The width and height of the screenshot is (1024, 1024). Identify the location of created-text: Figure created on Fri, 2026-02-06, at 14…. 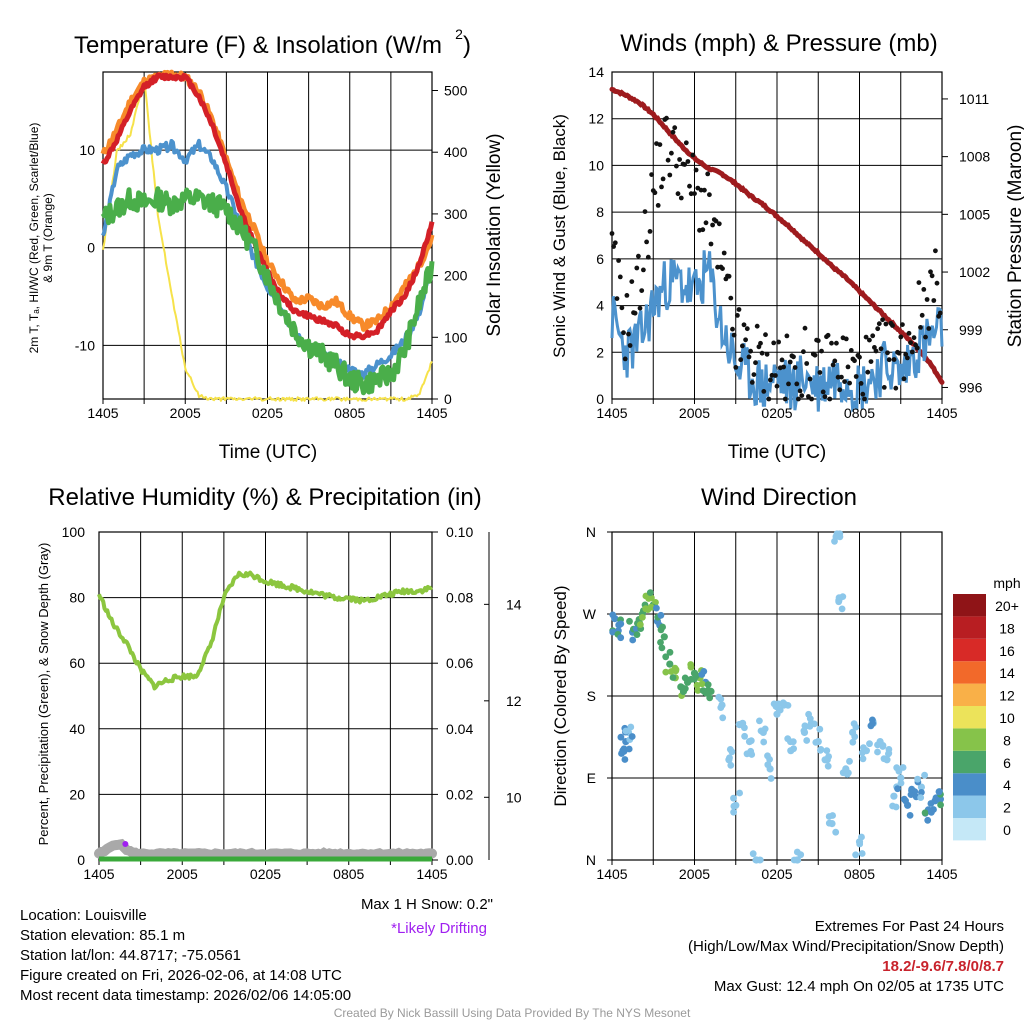
(181, 975).